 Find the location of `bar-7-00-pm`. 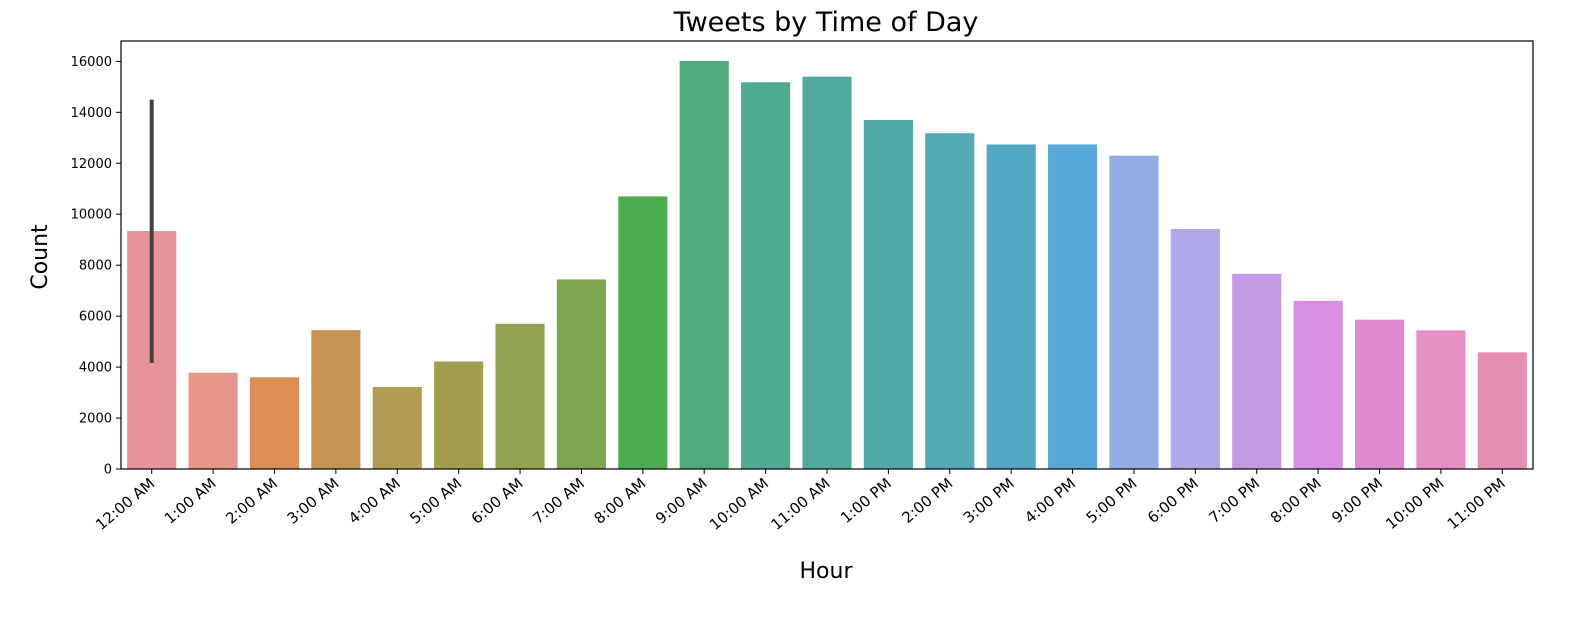

bar-7-00-pm is located at coordinates (1257, 371).